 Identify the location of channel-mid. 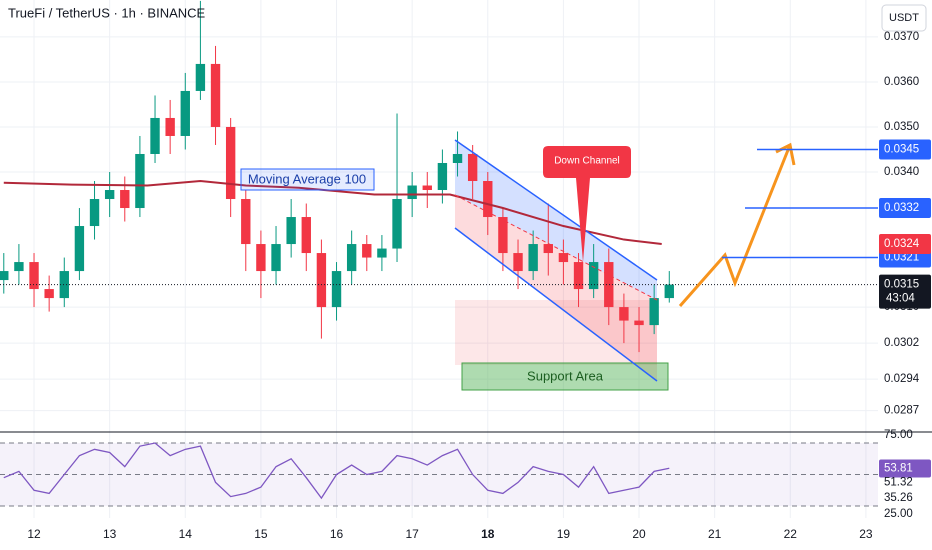
(556, 247).